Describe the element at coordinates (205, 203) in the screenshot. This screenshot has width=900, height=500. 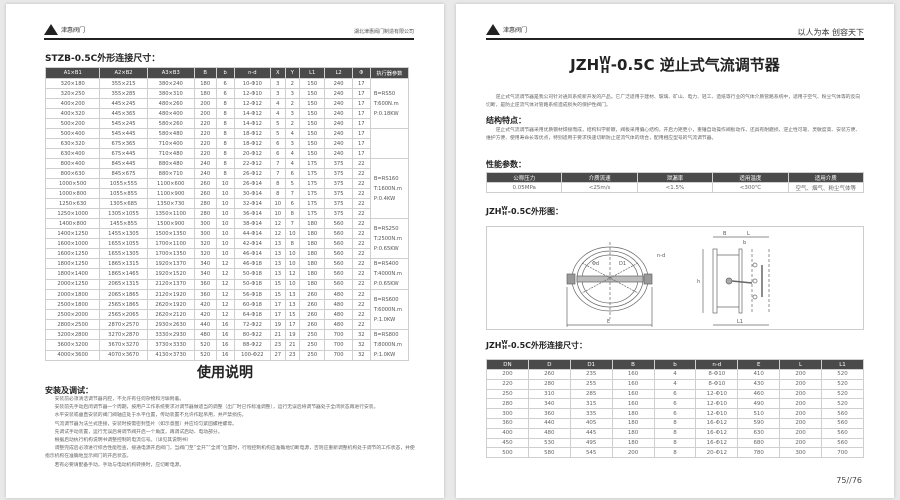
I see `table-cell: 280` at that location.